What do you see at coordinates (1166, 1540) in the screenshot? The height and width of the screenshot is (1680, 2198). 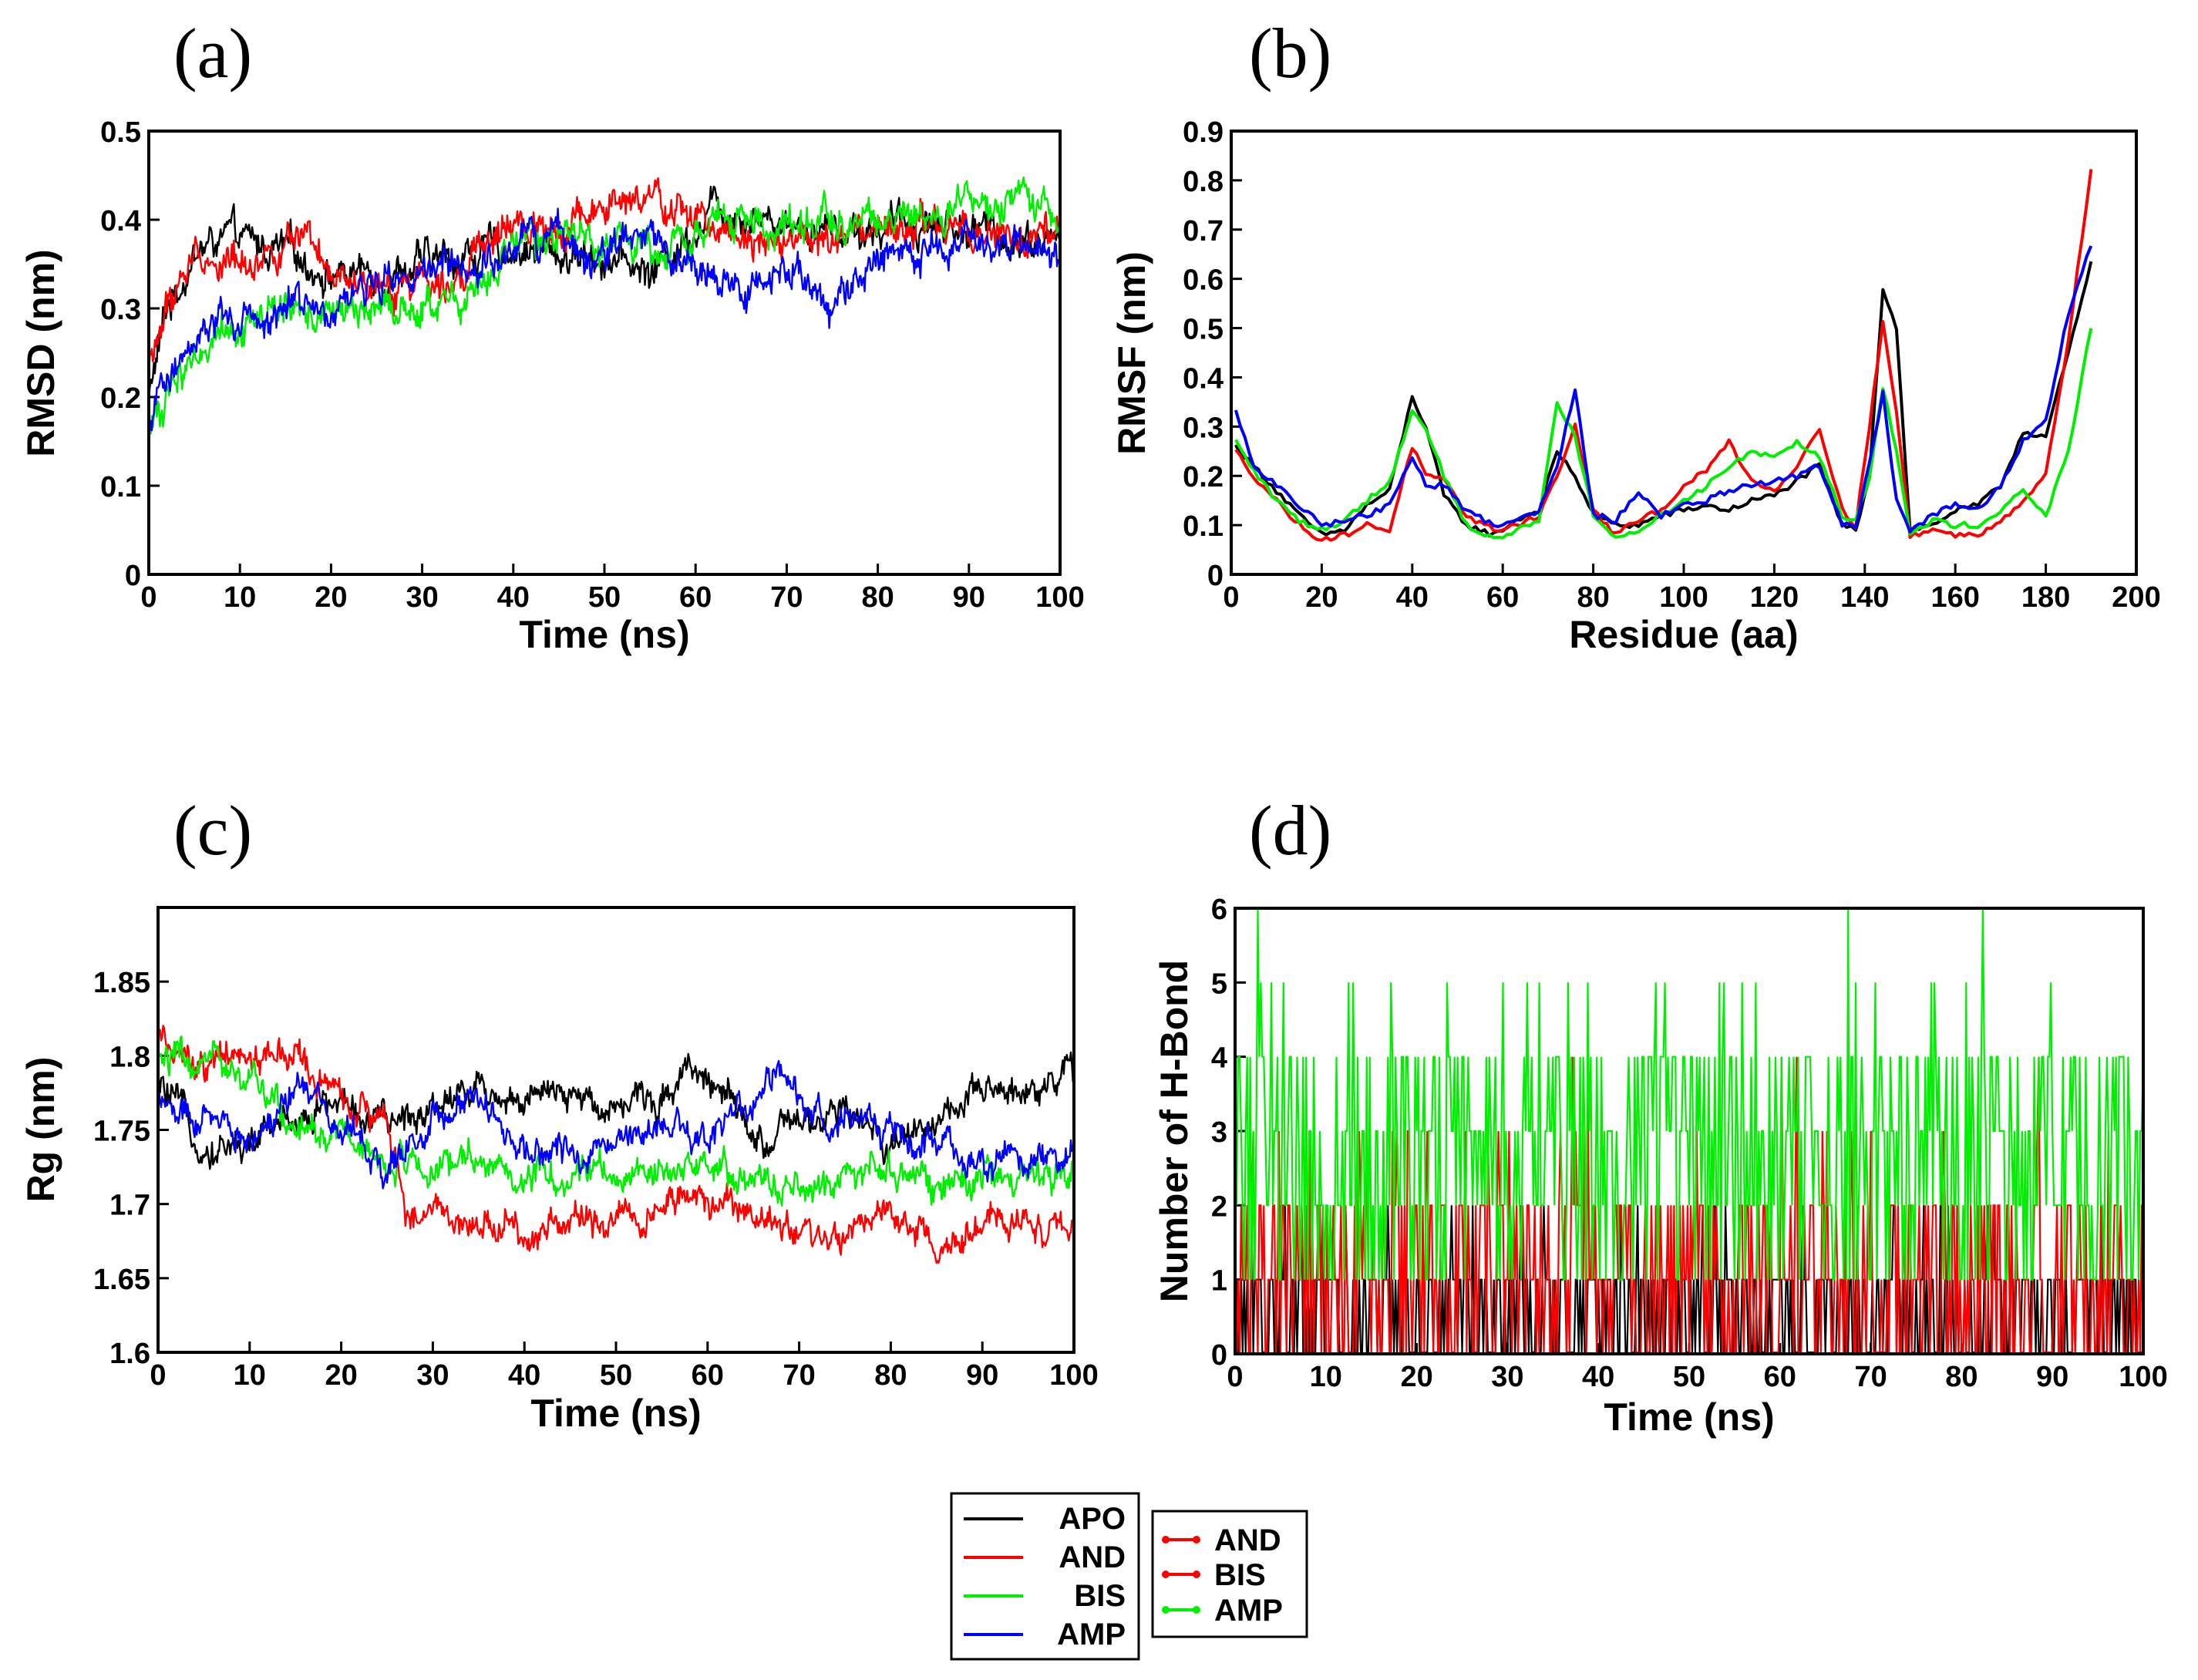 I see `legend-hbond-marker-and` at bounding box center [1166, 1540].